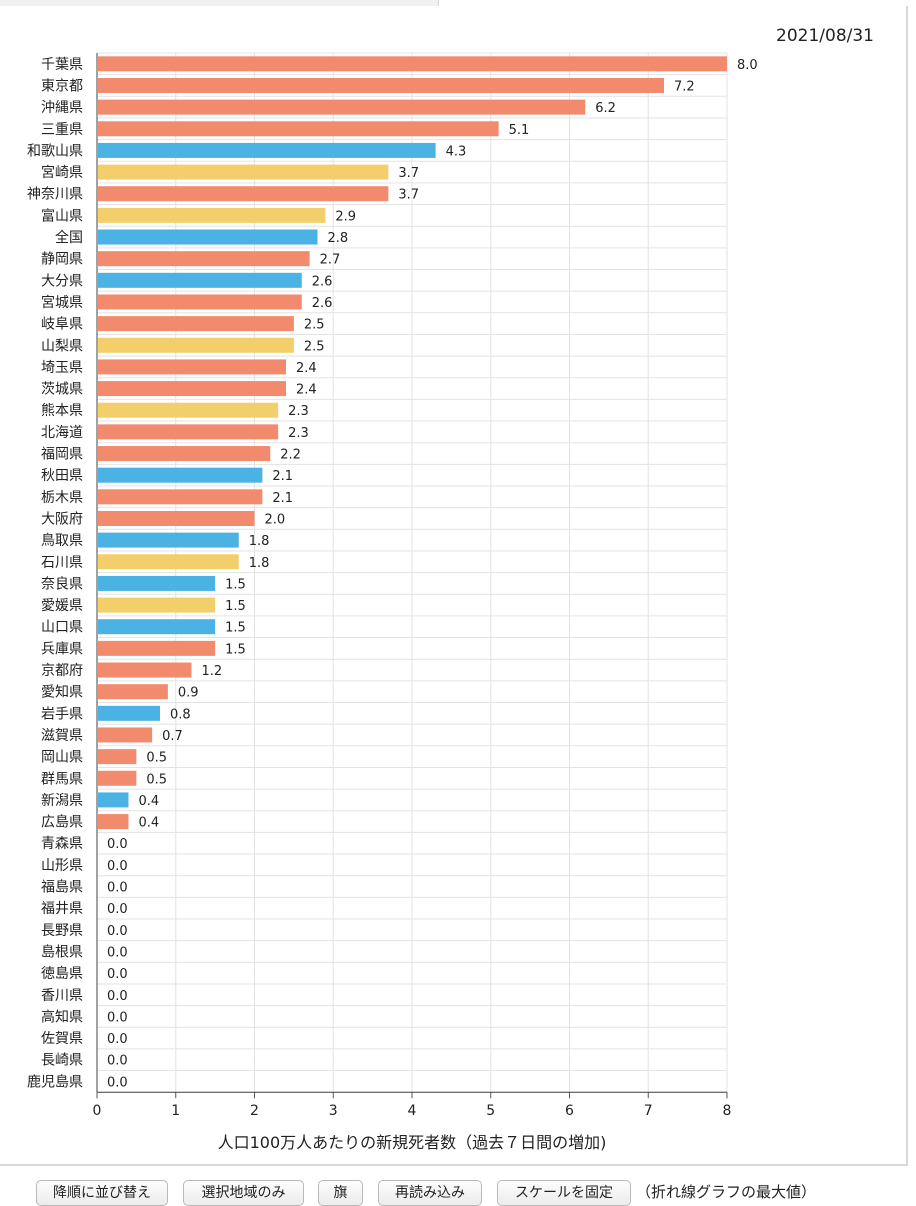 The width and height of the screenshot is (916, 1206). What do you see at coordinates (62, 65) in the screenshot?
I see `category-label: 千葉県` at bounding box center [62, 65].